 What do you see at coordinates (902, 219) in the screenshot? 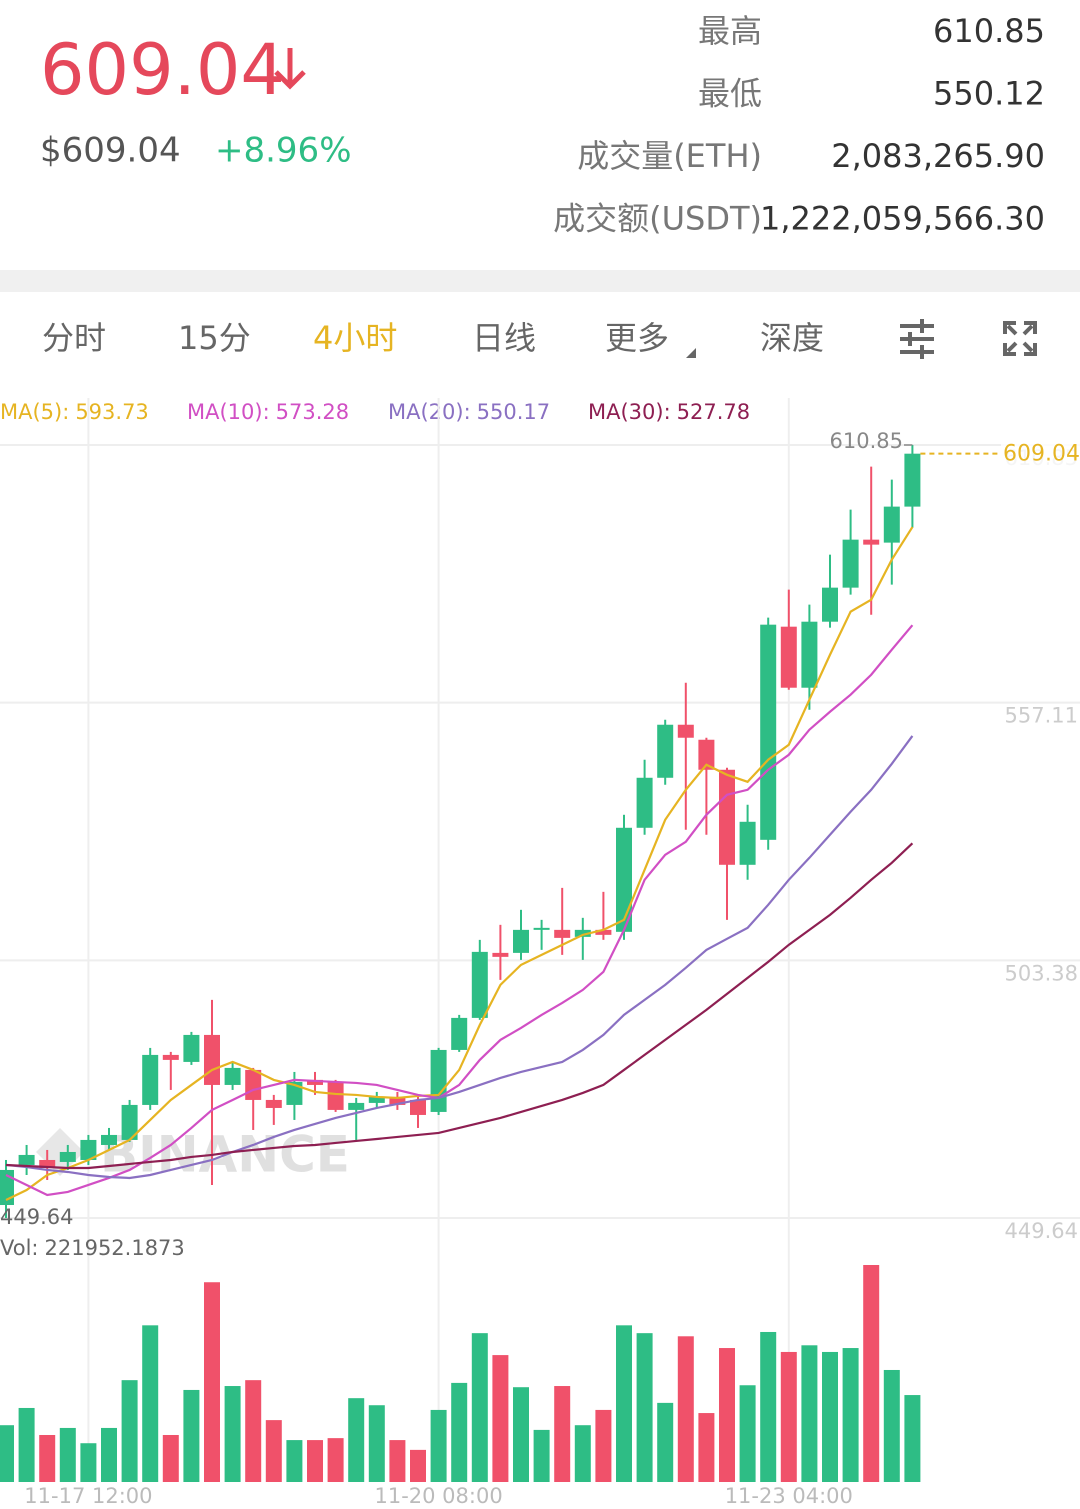
I see `stat-value: 1,222,059,566.30` at bounding box center [902, 219].